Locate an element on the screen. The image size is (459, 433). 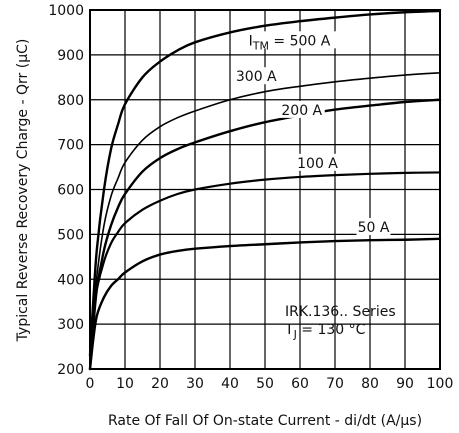
series-note: IRK.136.. Series TJ = 130 °C is located at coordinates (340, 322).